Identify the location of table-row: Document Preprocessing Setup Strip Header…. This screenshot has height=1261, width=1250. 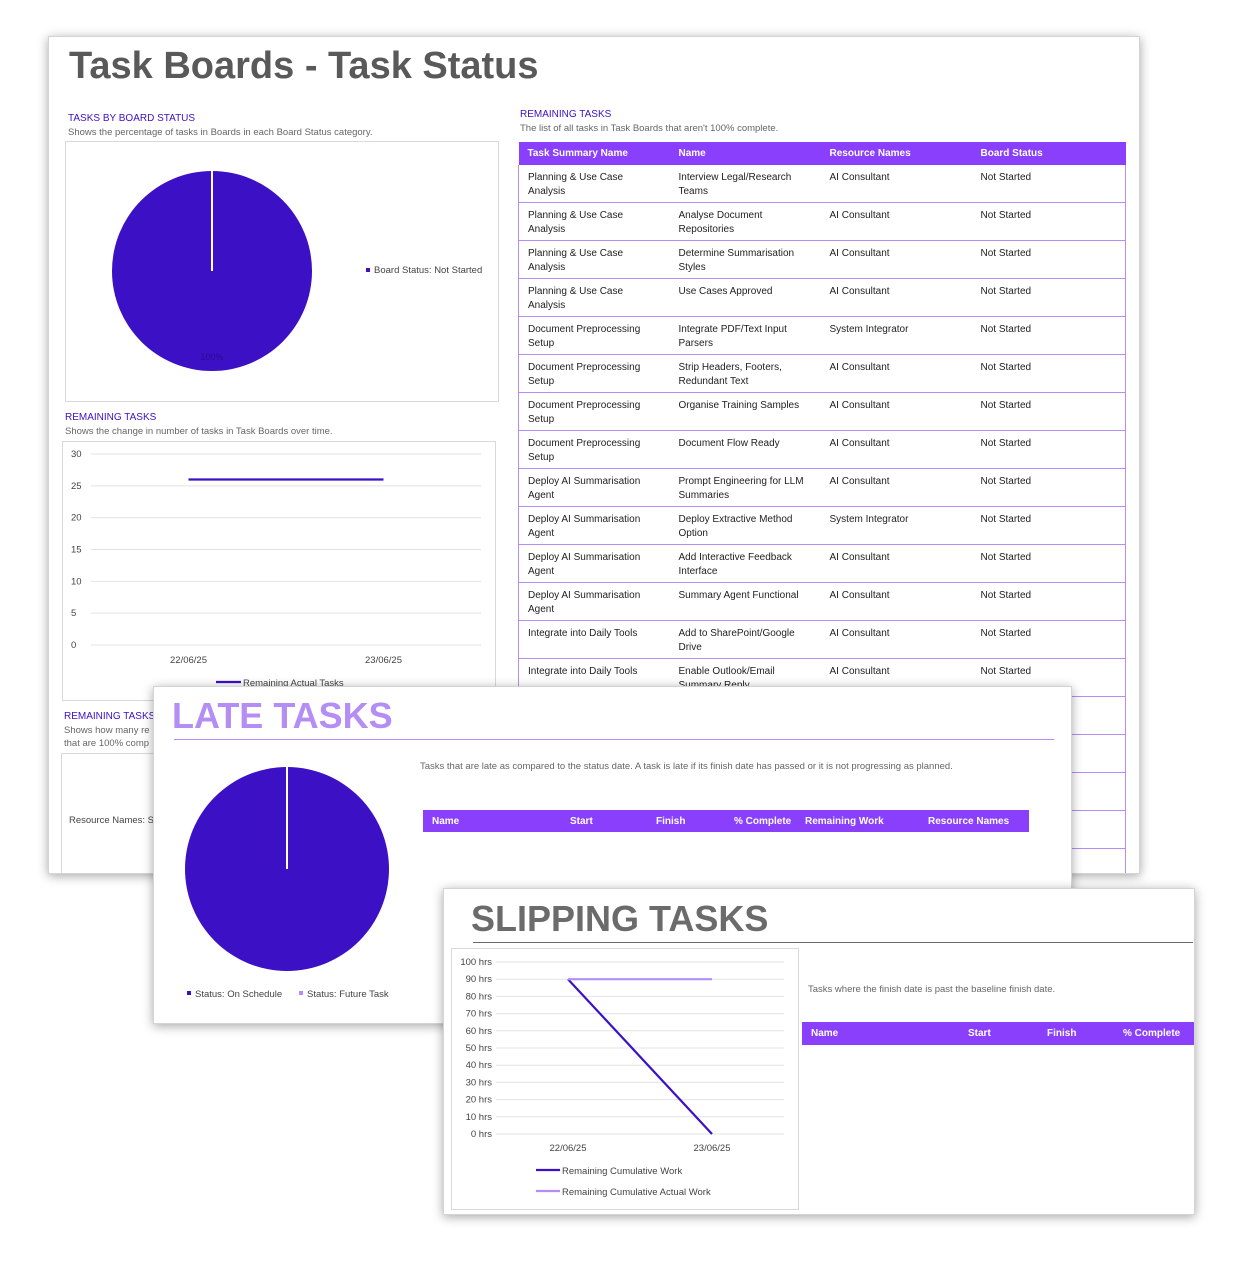
(822, 373).